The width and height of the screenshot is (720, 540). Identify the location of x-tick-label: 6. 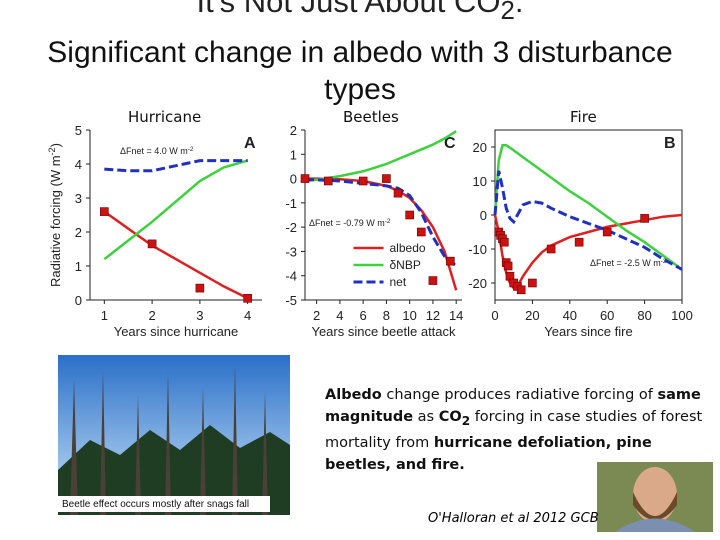
(363, 315).